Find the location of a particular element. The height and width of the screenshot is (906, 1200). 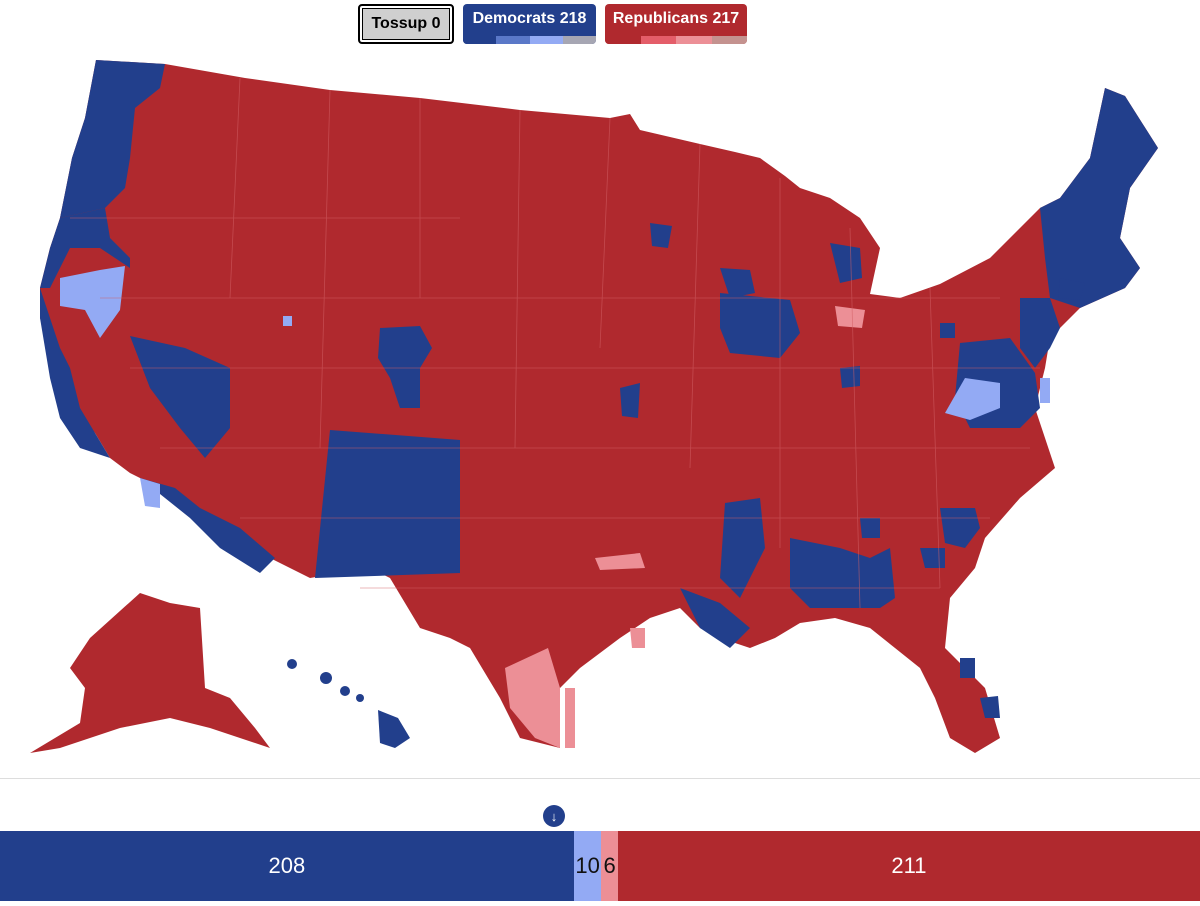

dem-strip-likely is located at coordinates (513, 40).